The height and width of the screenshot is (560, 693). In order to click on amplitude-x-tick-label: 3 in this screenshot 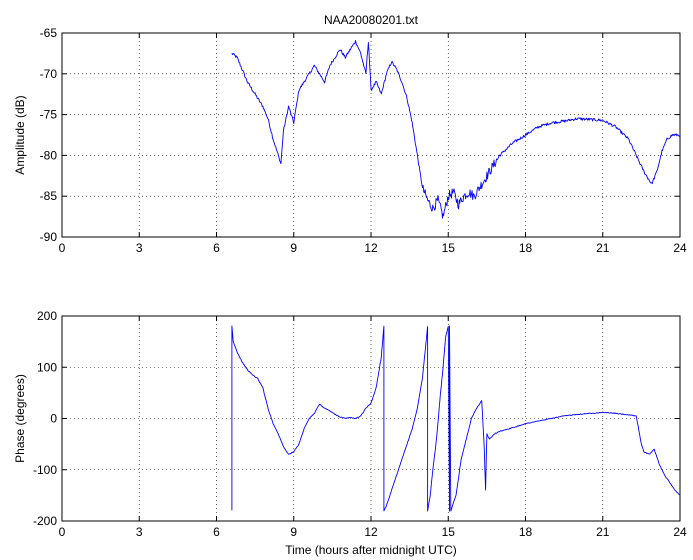, I will do `click(139, 248)`.